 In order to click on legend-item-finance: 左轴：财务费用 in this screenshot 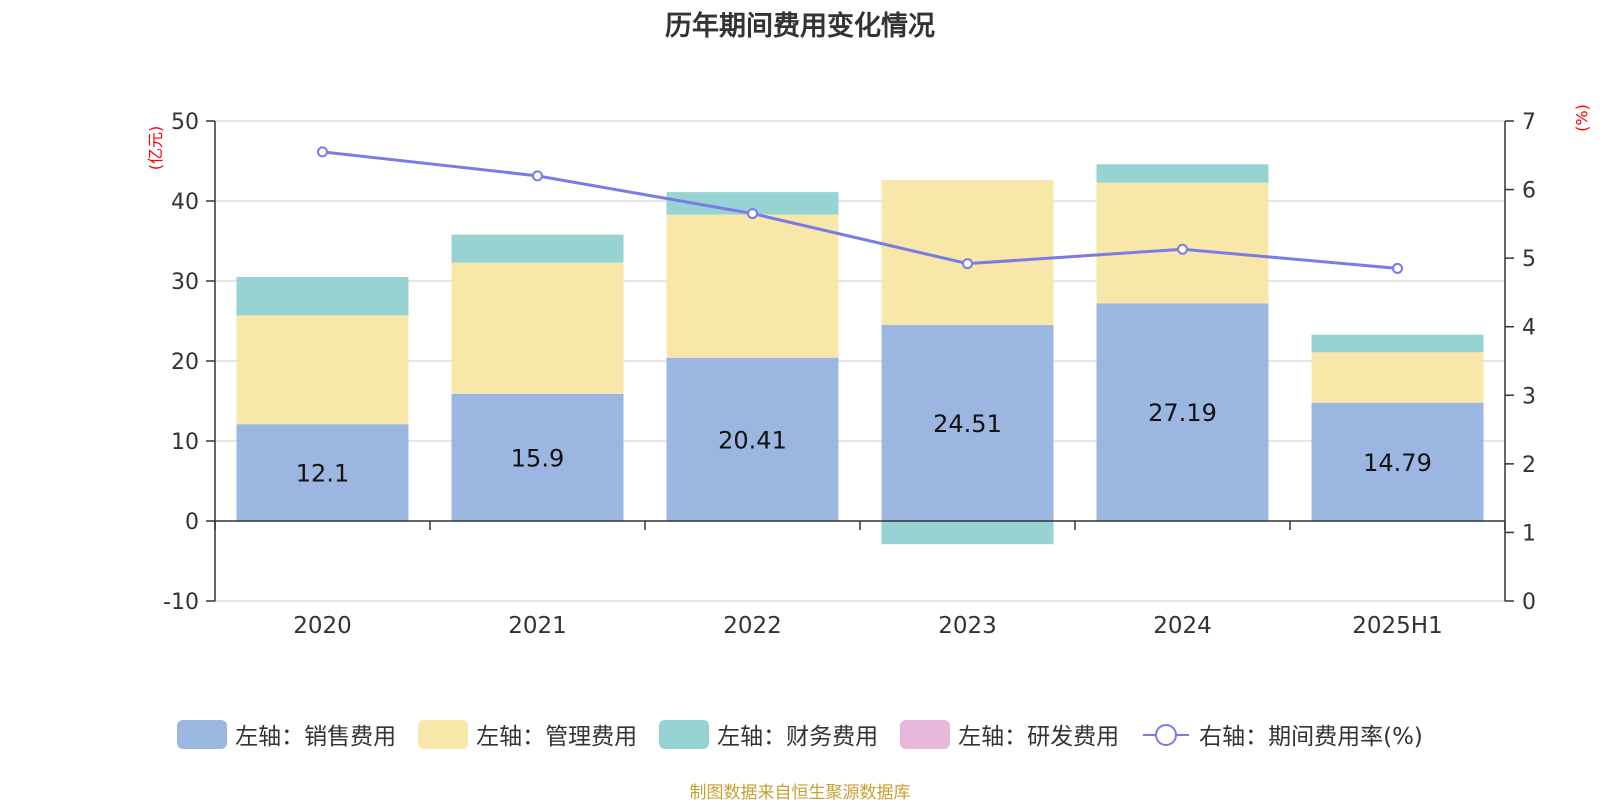, I will do `click(768, 734)`.